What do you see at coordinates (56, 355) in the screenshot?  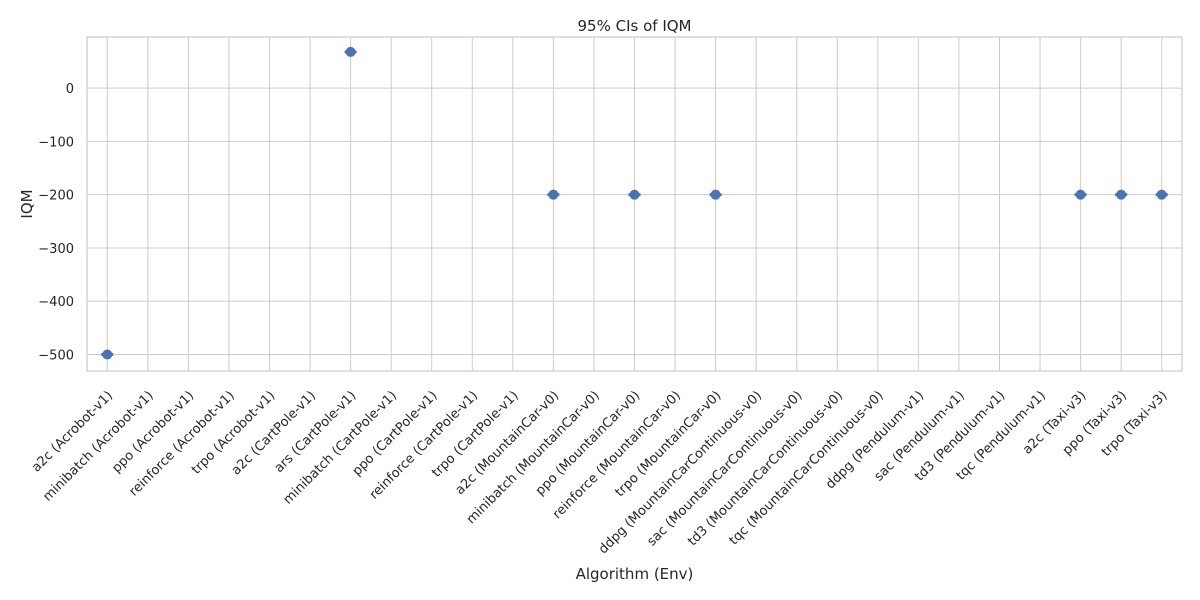 I see `y-tick-label: −500` at bounding box center [56, 355].